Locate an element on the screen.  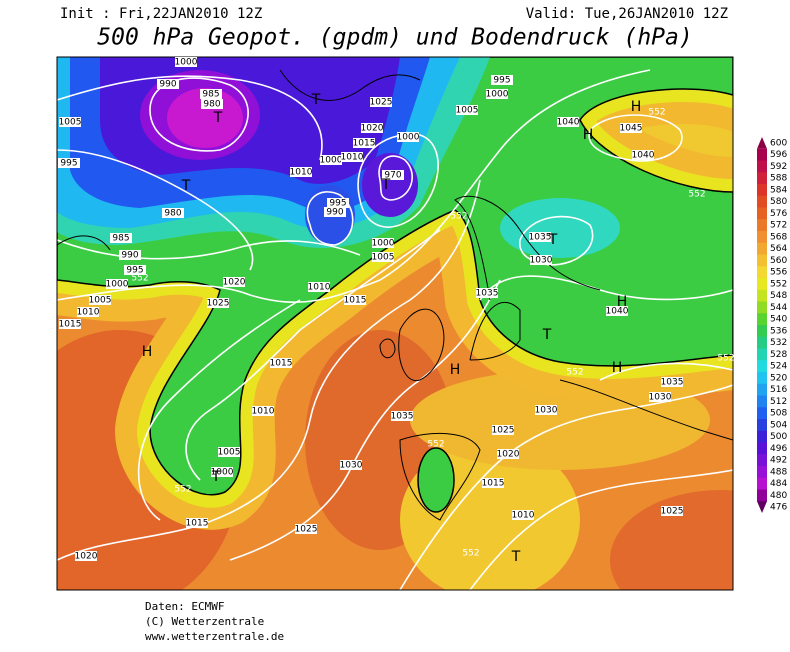
isobar-label: 1025 is located at coordinates (306, 530).